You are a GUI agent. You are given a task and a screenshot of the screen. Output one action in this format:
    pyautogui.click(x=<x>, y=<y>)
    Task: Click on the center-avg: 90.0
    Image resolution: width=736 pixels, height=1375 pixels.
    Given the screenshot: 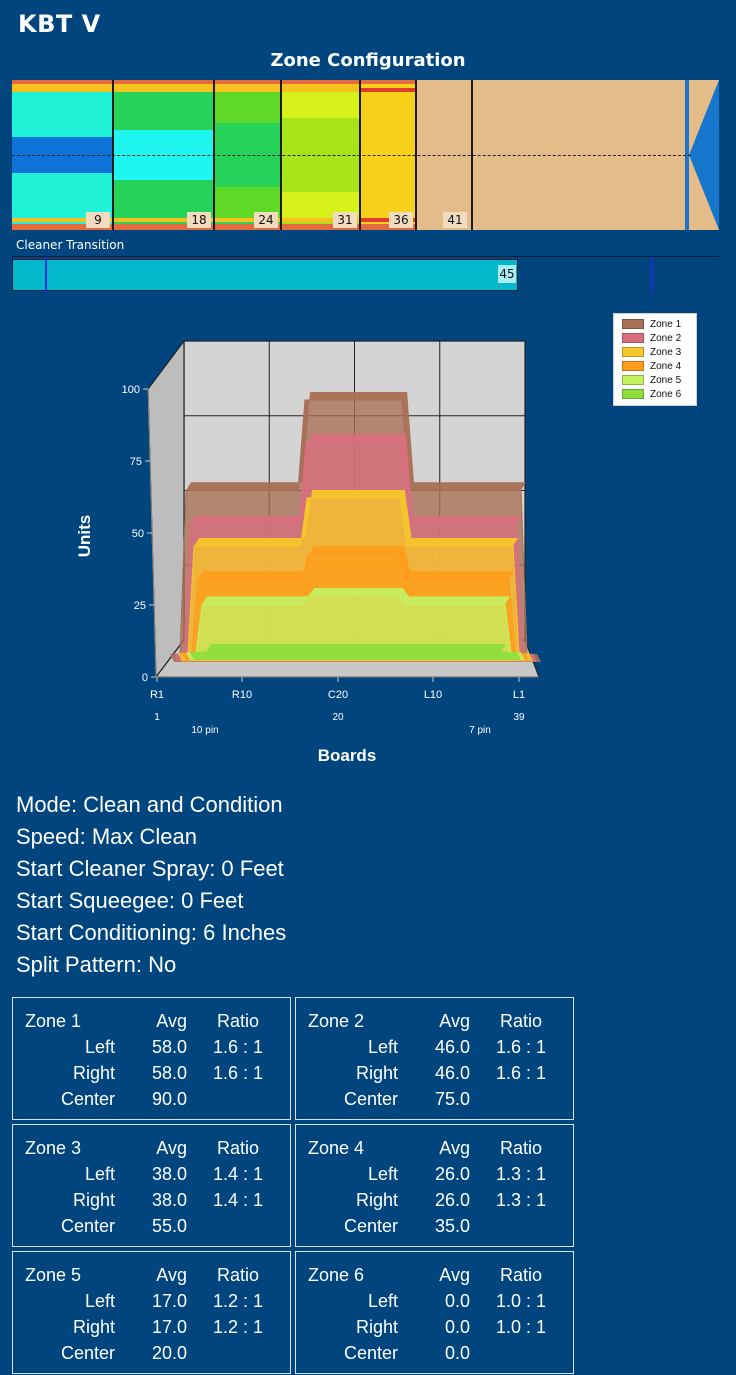 What is the action you would take?
    pyautogui.click(x=169, y=1099)
    